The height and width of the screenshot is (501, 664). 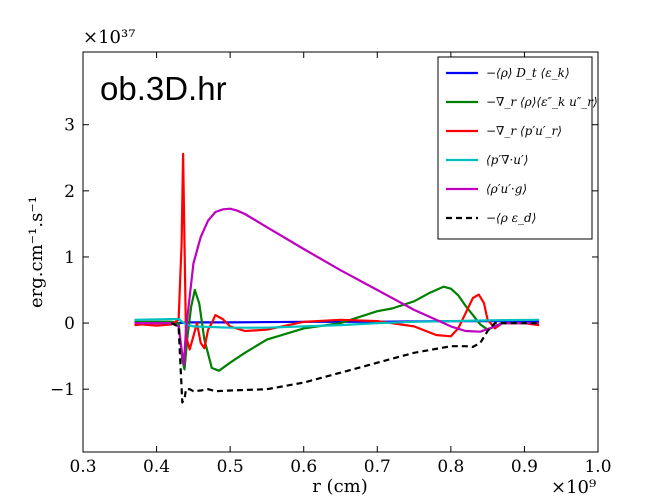 What do you see at coordinates (36, 252) in the screenshot?
I see `y-axis-label: erg.cm⁻¹.s⁻¹` at bounding box center [36, 252].